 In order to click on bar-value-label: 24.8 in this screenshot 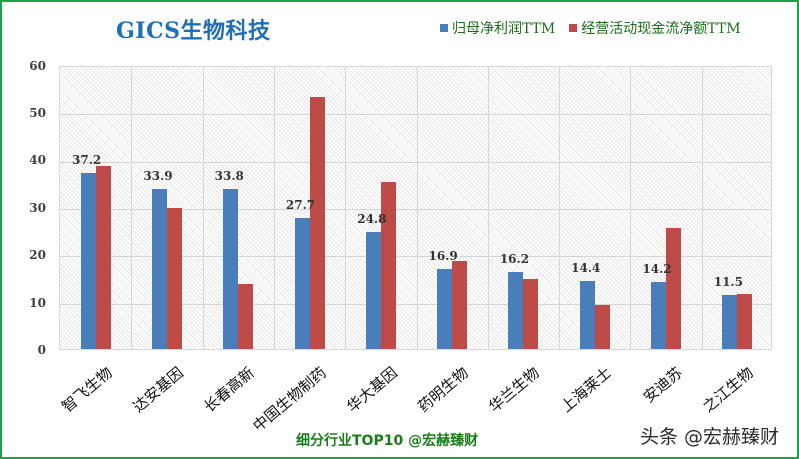, I will do `click(372, 218)`.